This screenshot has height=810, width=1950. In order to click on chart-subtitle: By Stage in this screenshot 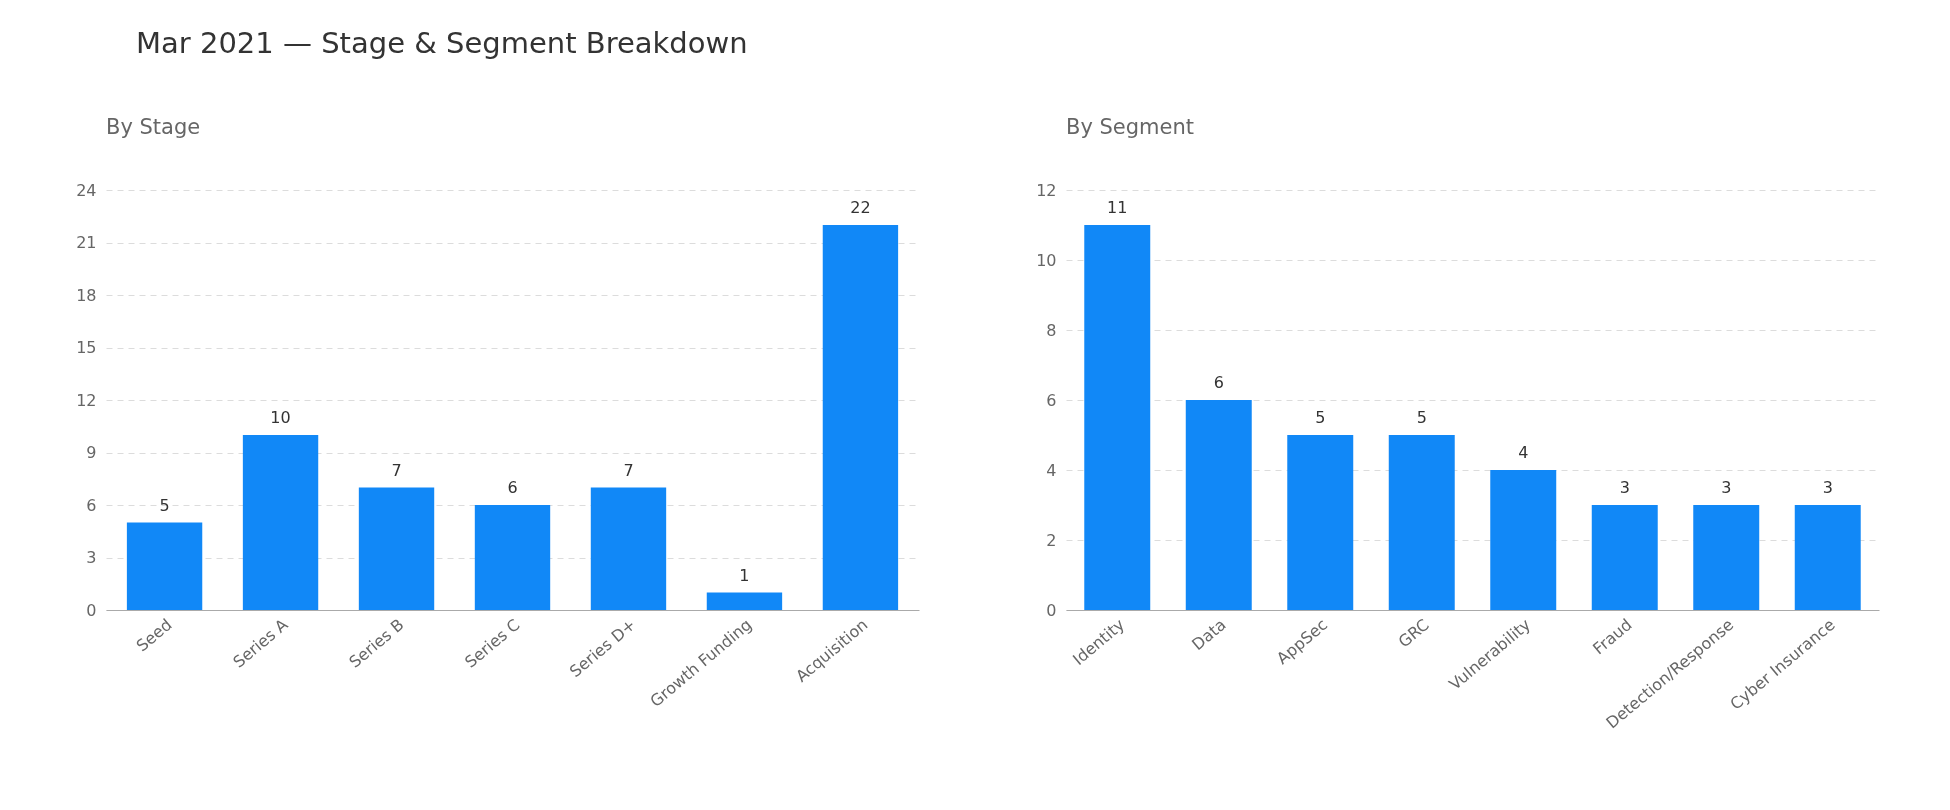, I will do `click(153, 127)`.